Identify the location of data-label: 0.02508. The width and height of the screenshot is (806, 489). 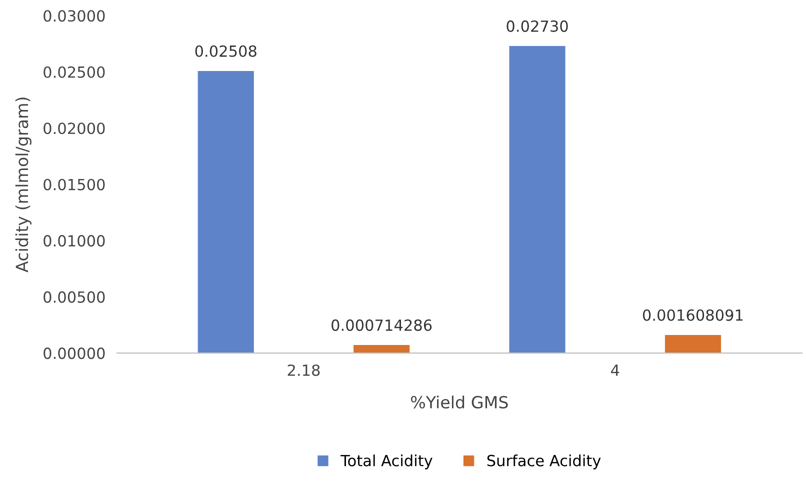
(225, 51).